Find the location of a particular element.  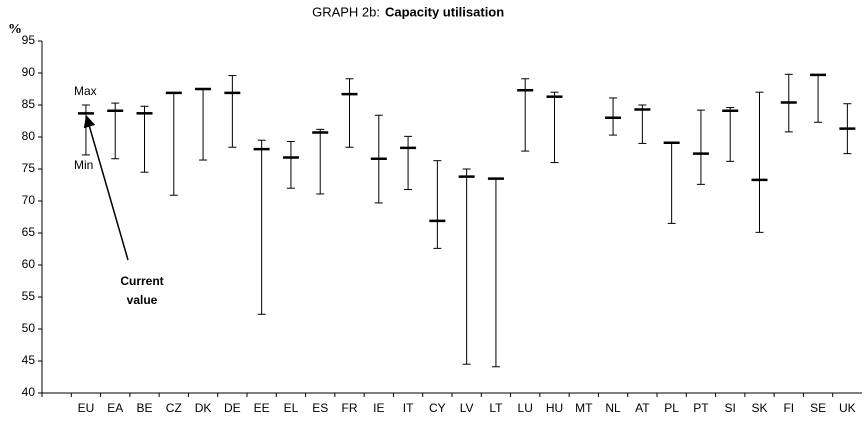

x-tick-label: PL is located at coordinates (671, 408).